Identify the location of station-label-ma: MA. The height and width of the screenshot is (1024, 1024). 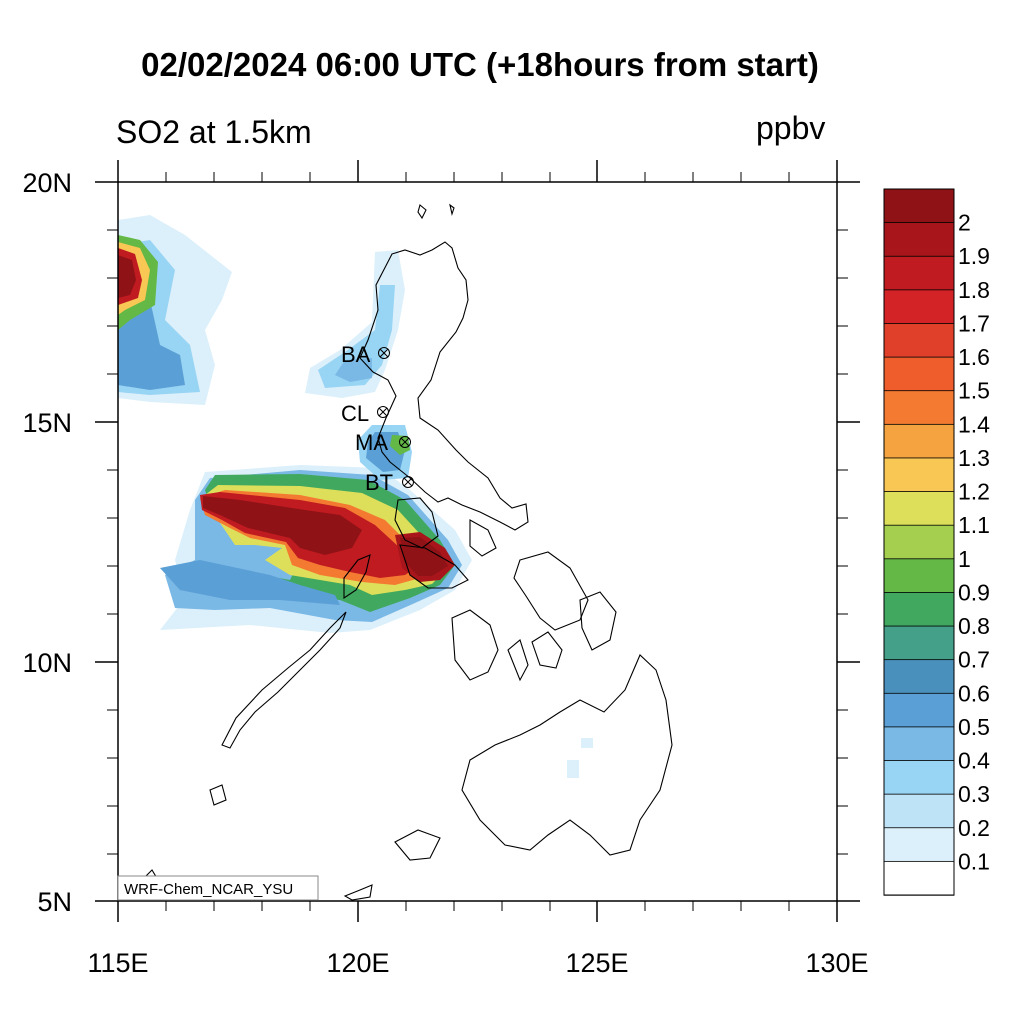
(371, 442).